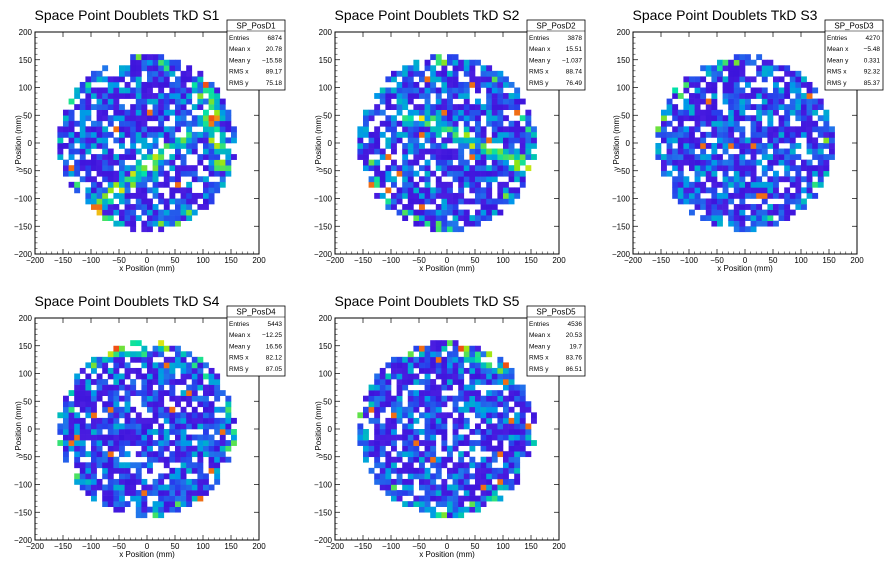 This screenshot has height=574, width=896. What do you see at coordinates (539, 369) in the screenshot?
I see `stats-label: RMS y` at bounding box center [539, 369].